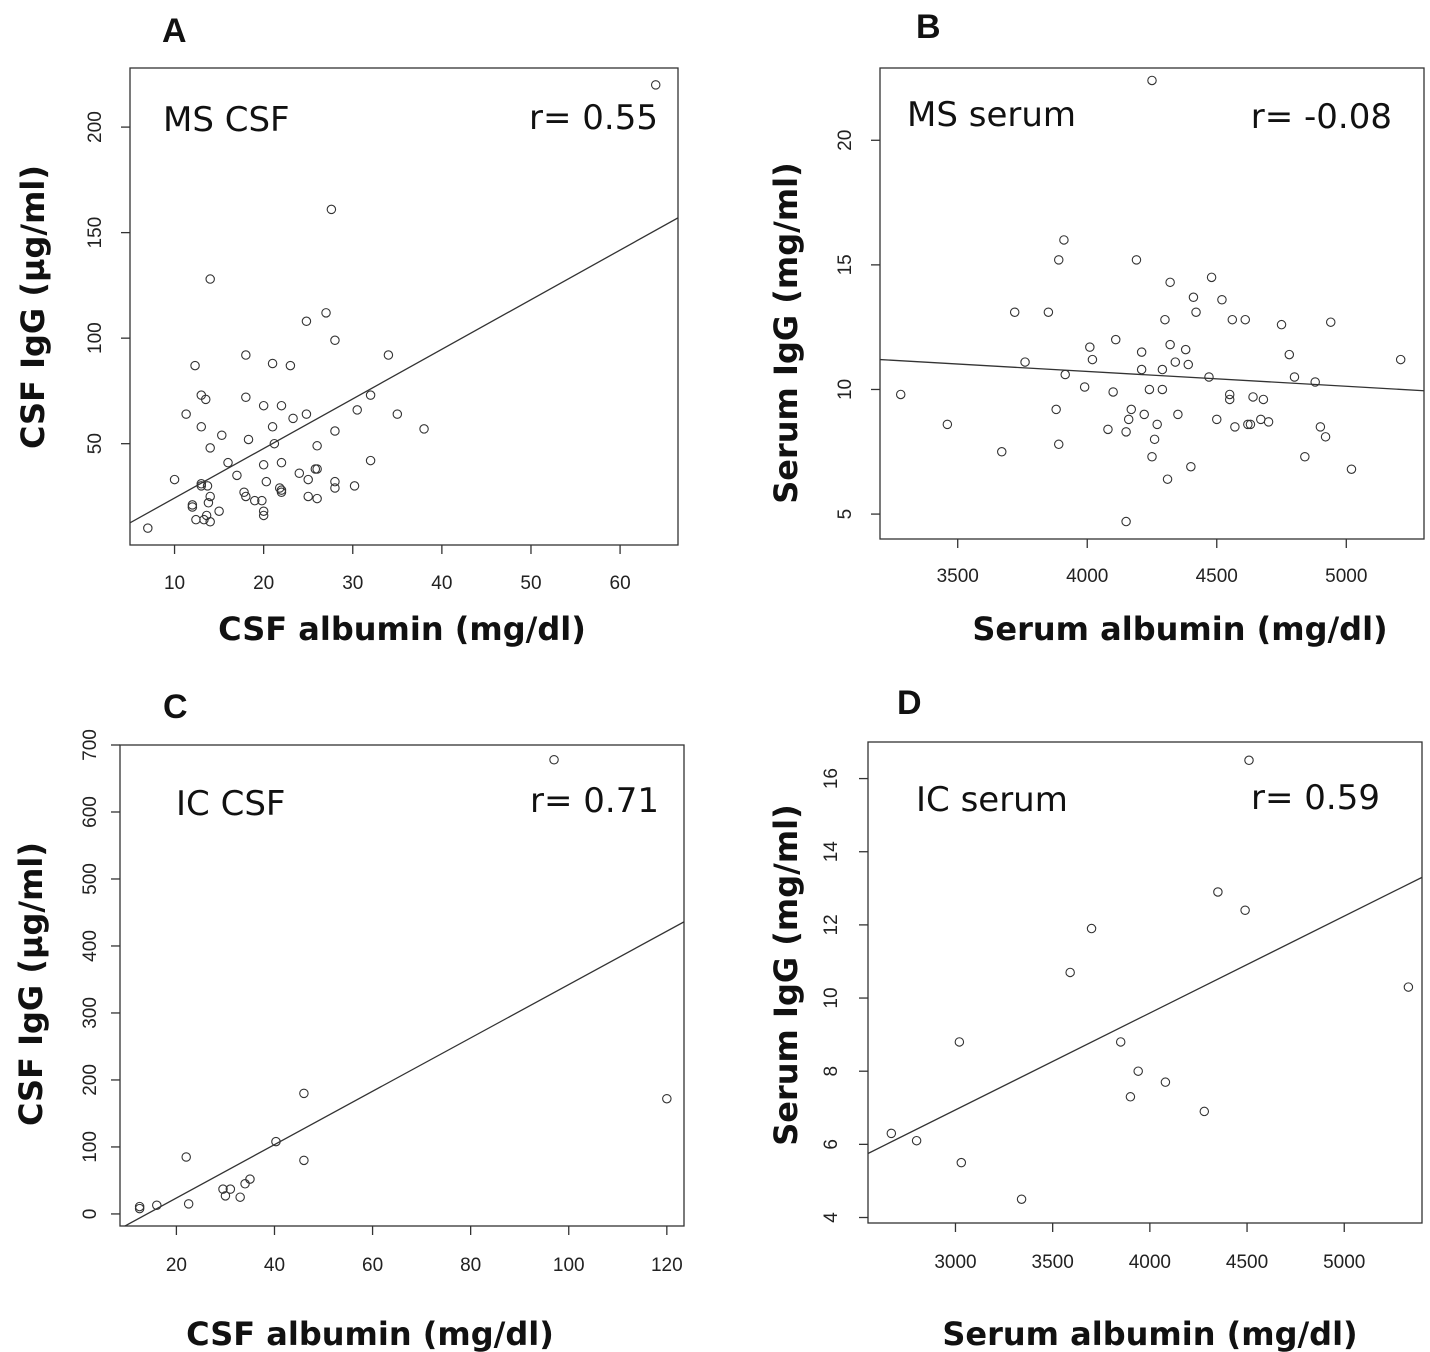 Image resolution: width=1430 pixels, height=1352 pixels. I want to click on x-tick-label-a-40: 40, so click(441, 583).